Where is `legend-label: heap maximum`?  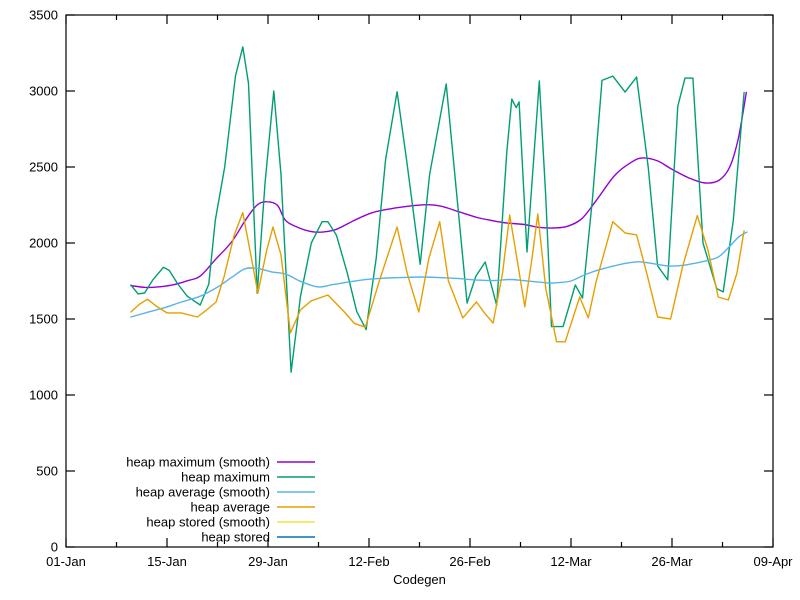 legend-label: heap maximum is located at coordinates (225, 477).